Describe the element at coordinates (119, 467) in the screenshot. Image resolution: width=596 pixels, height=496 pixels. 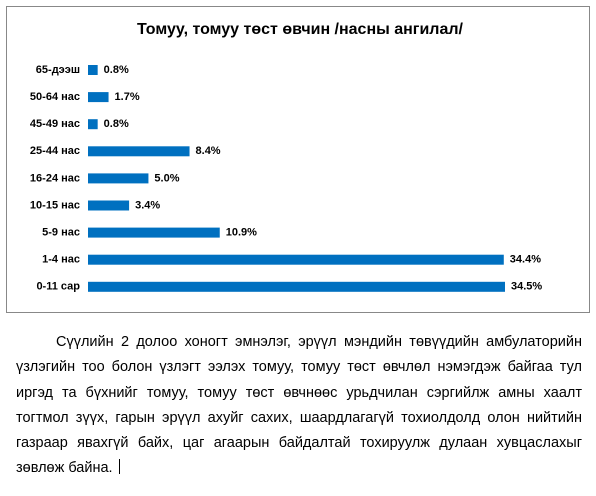
I see `text-cursor` at that location.